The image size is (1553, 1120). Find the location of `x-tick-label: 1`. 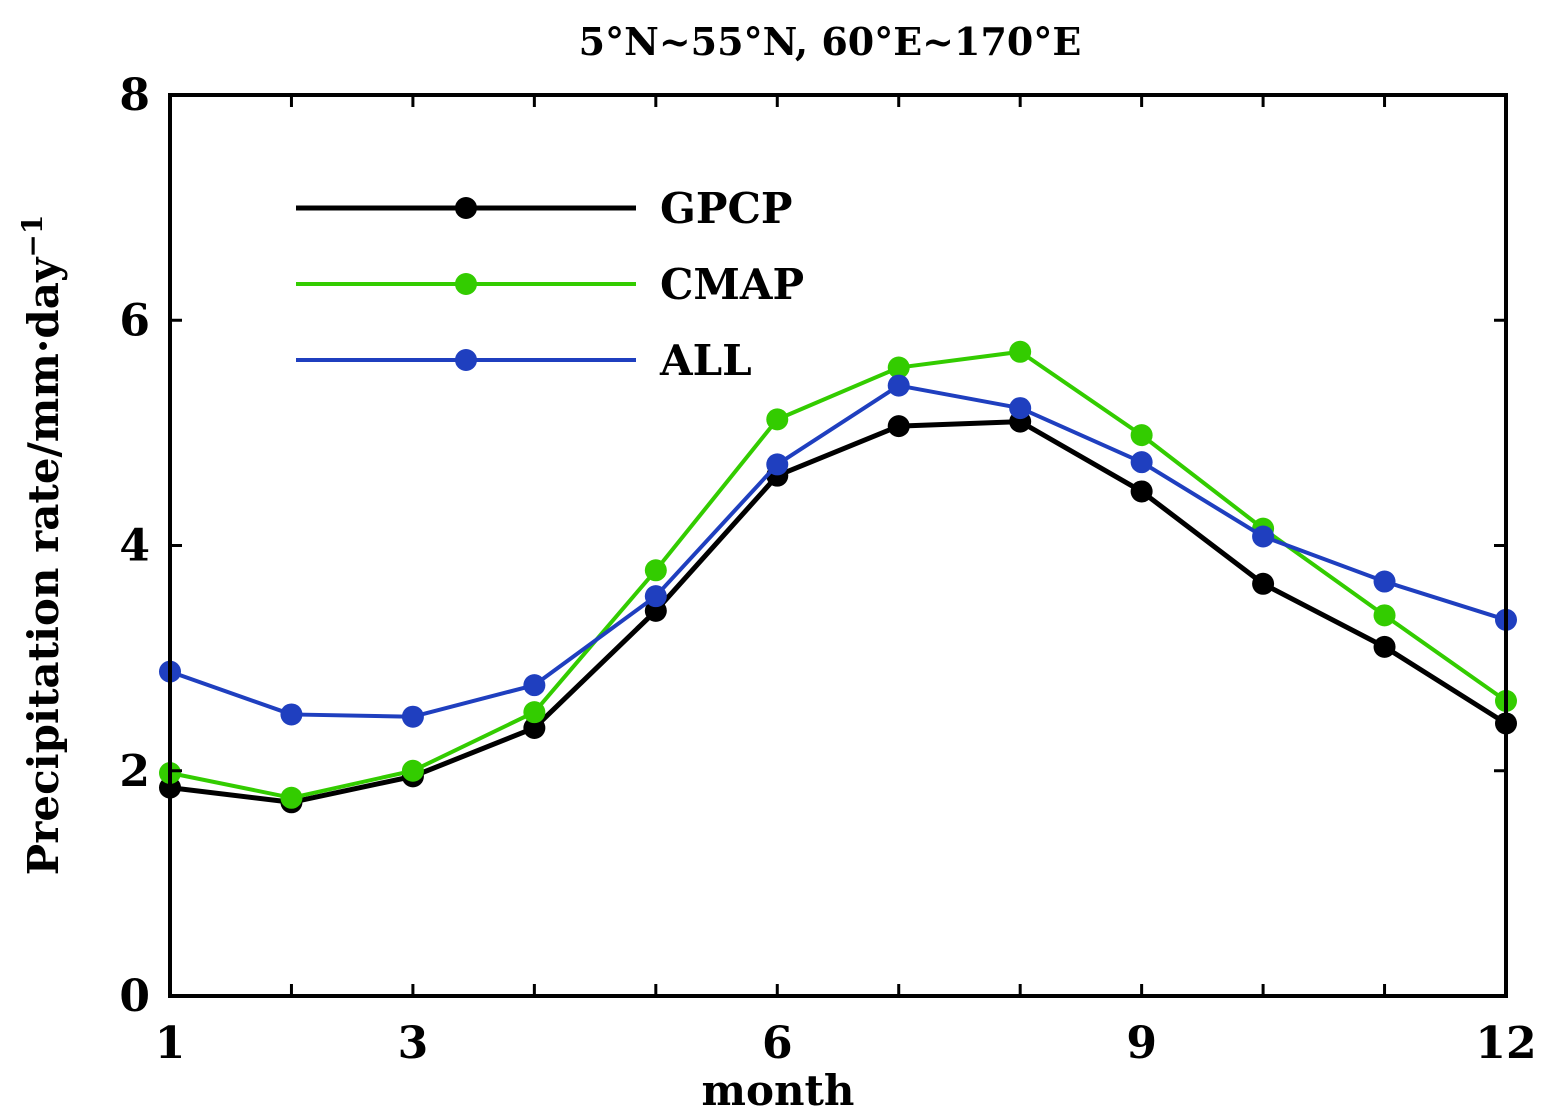

x-tick-label: 1 is located at coordinates (170, 1043).